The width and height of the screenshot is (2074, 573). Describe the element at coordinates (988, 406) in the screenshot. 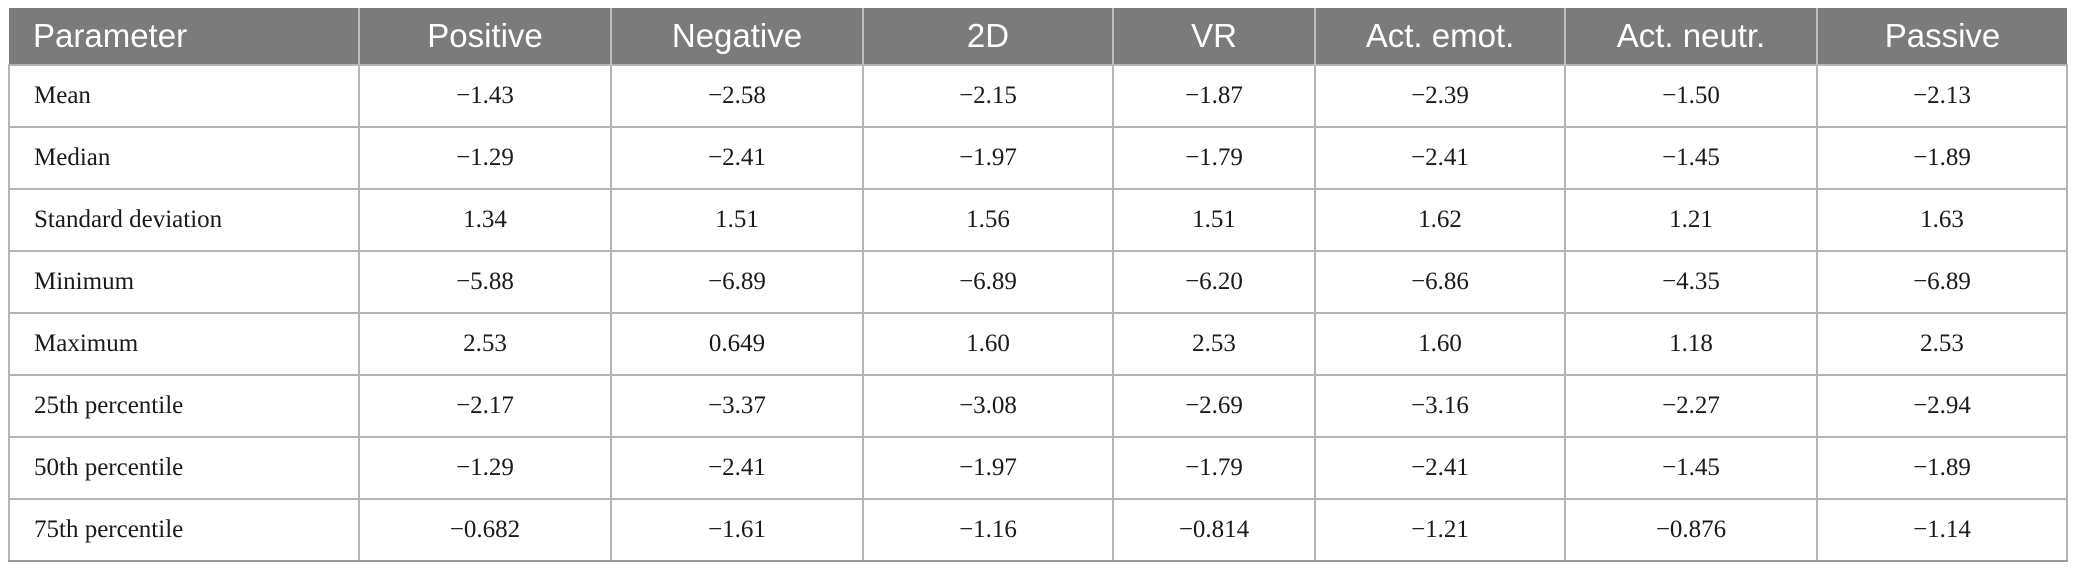

I see `table-cell: −3.08` at that location.